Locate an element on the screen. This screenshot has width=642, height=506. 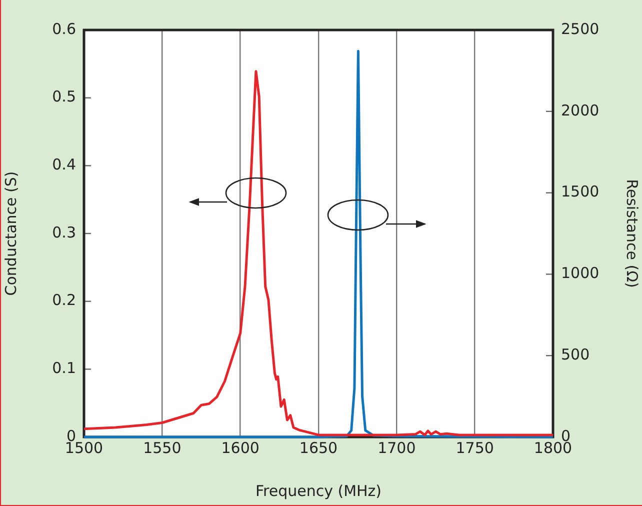
y2-axis-title: Resistance (Ω) is located at coordinates (632, 233).